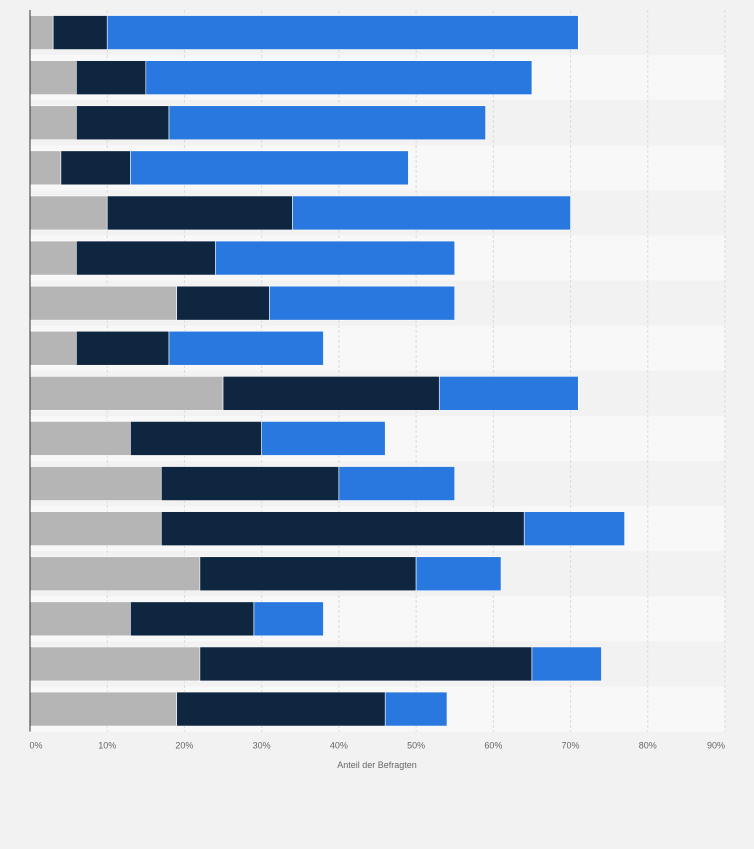 The height and width of the screenshot is (849, 754). I want to click on x-tick-label: 30%, so click(262, 746).